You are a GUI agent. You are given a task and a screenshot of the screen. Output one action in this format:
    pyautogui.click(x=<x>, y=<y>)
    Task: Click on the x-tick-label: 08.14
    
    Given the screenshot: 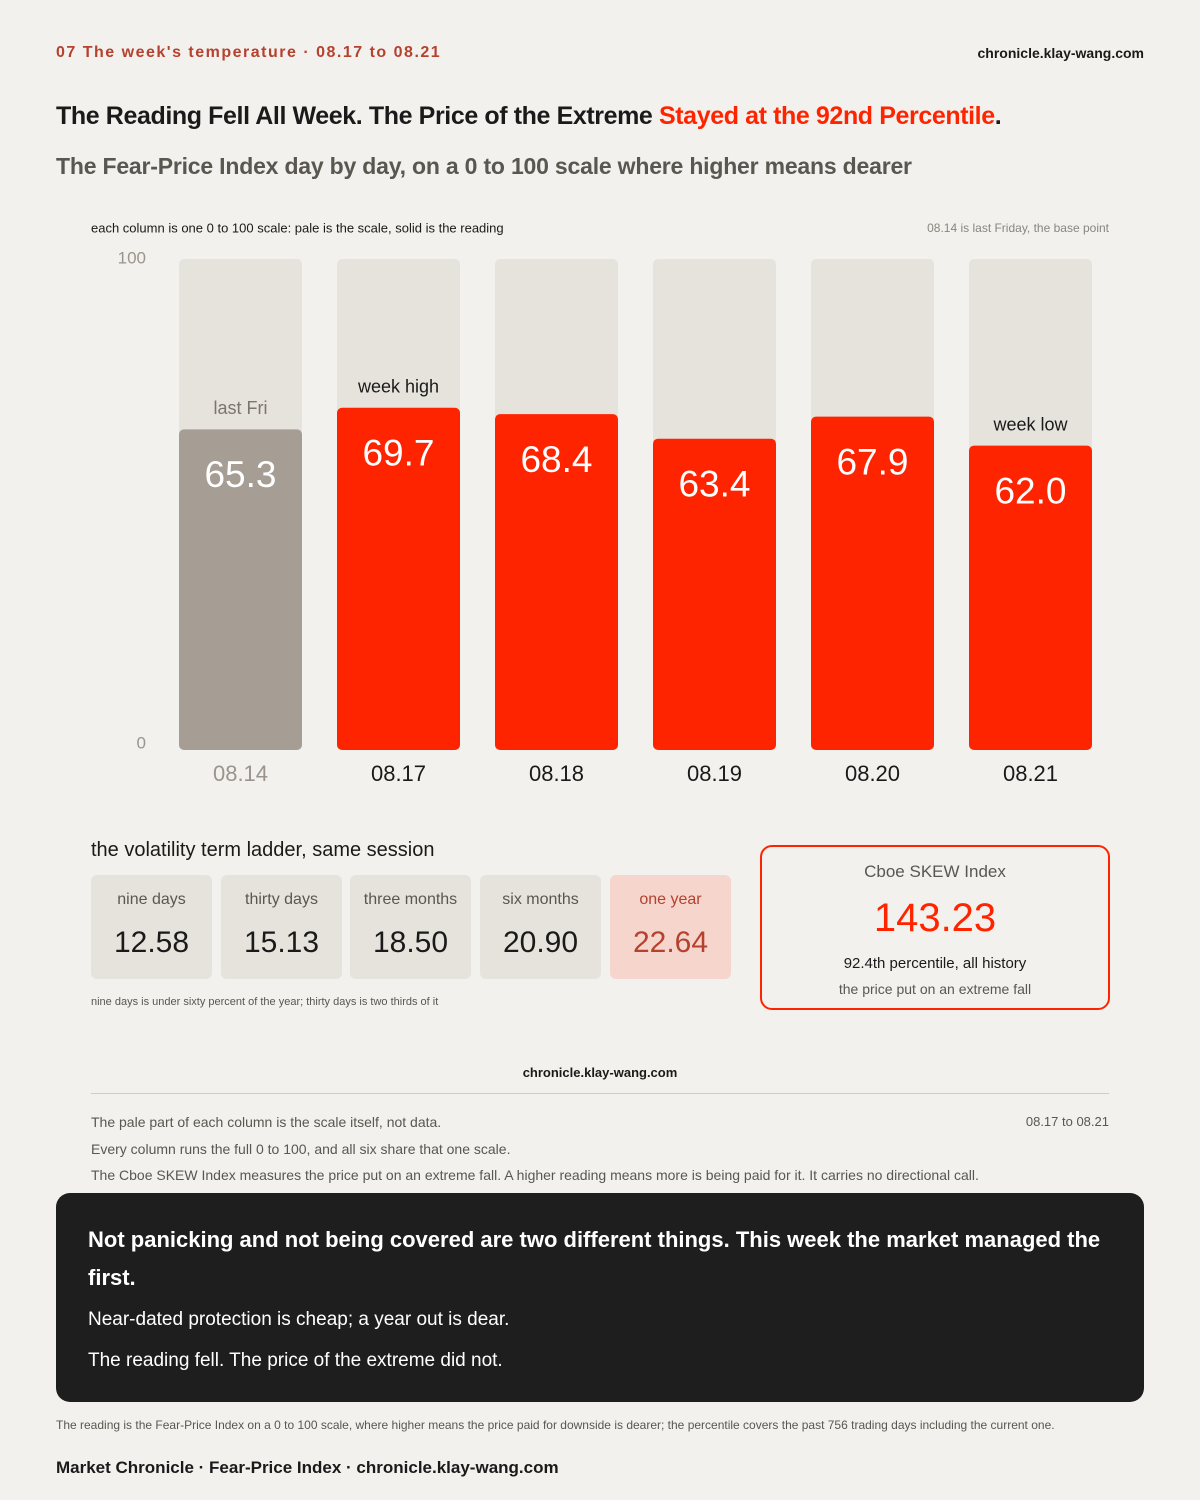 What is the action you would take?
    pyautogui.click(x=240, y=773)
    